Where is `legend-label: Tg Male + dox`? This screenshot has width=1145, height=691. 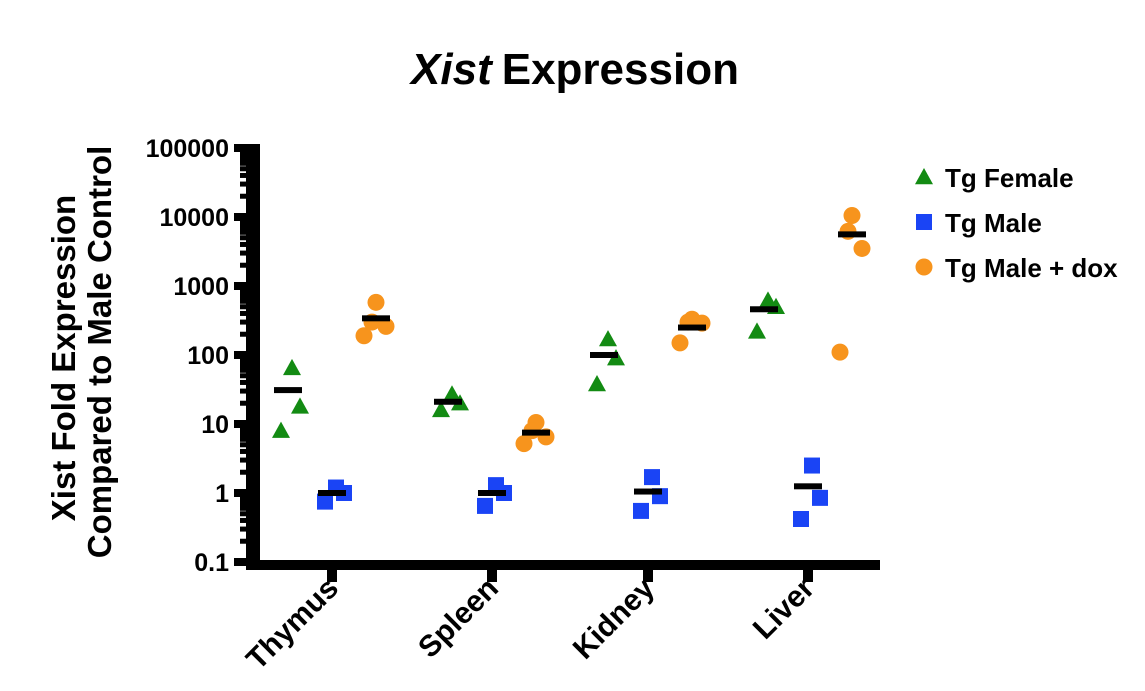
legend-label: Tg Male + dox is located at coordinates (1031, 268).